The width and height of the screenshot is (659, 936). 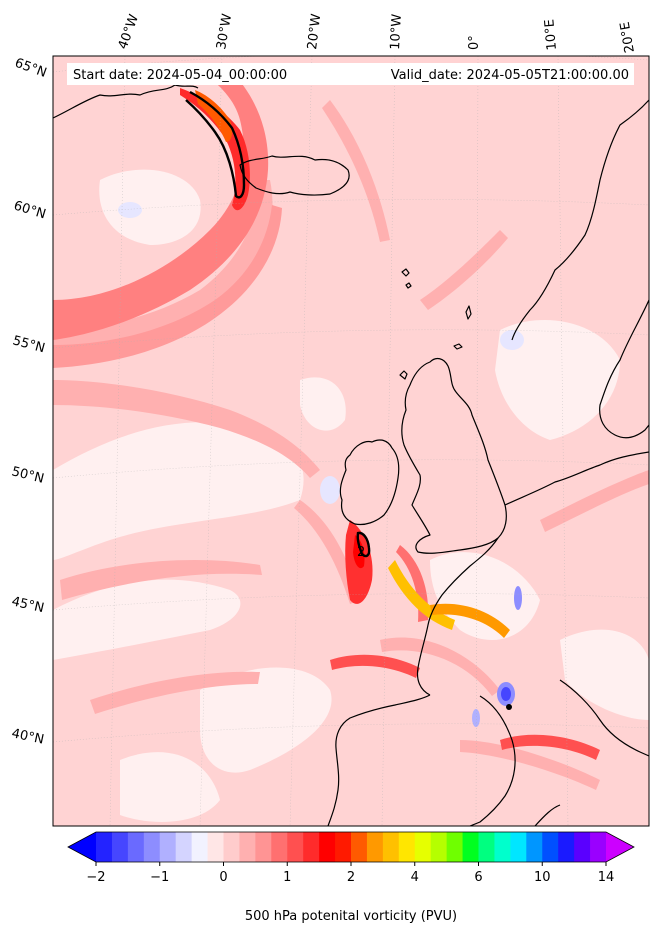 I want to click on great-britain-coast, so click(x=454, y=455).